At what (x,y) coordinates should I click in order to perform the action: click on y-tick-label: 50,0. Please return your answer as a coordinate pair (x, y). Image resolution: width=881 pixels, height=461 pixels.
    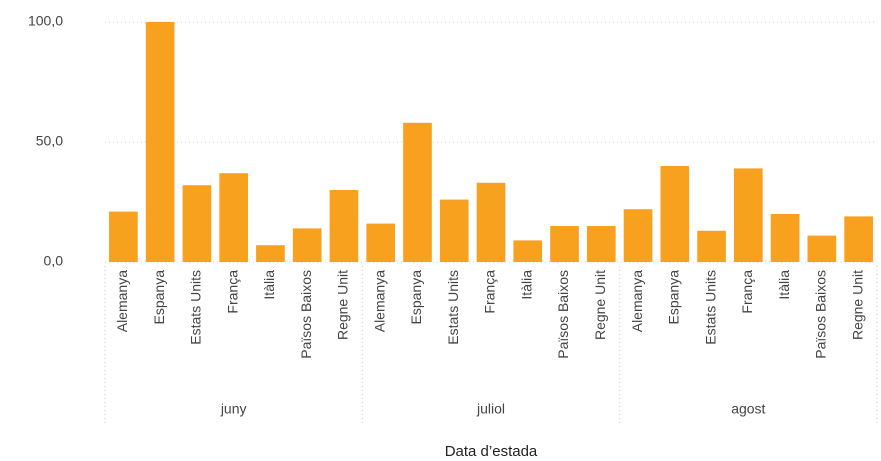
    Looking at the image, I should click on (49, 141).